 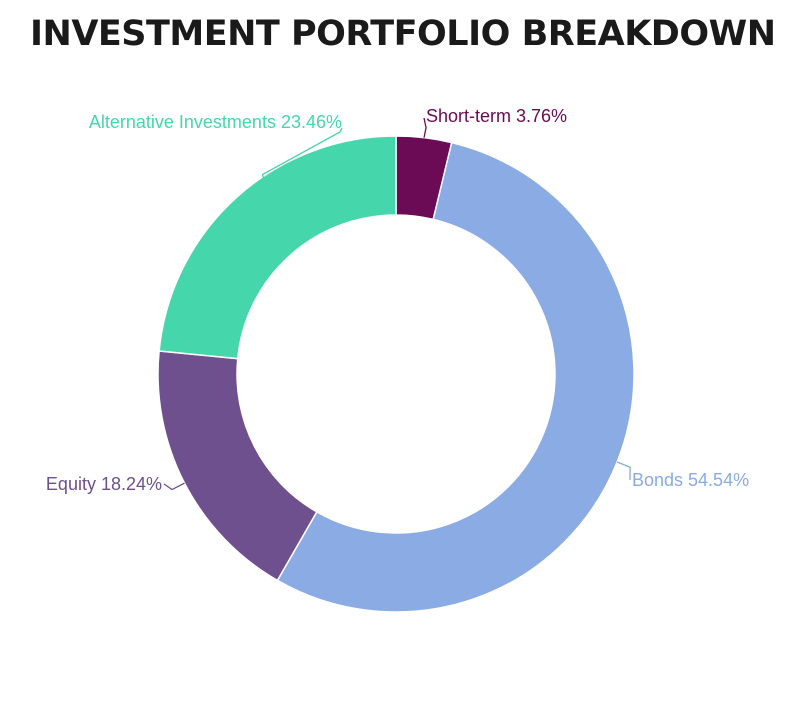 I want to click on label-short-term: Short-term 3.76%, so click(x=496, y=116).